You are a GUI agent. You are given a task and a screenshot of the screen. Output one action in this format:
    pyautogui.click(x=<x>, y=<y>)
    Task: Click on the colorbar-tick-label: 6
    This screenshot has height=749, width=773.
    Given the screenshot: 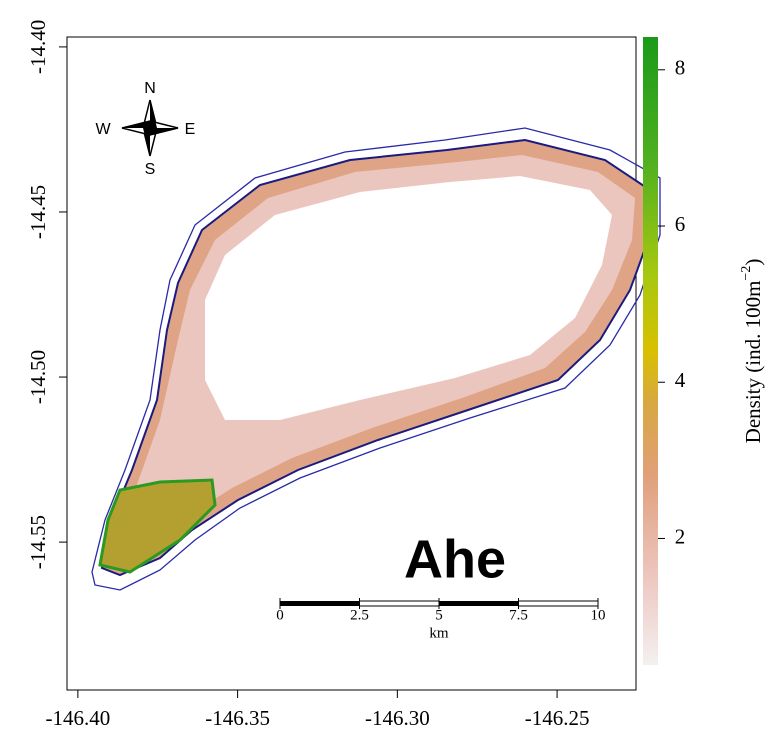 What is the action you would take?
    pyautogui.click(x=680, y=224)
    